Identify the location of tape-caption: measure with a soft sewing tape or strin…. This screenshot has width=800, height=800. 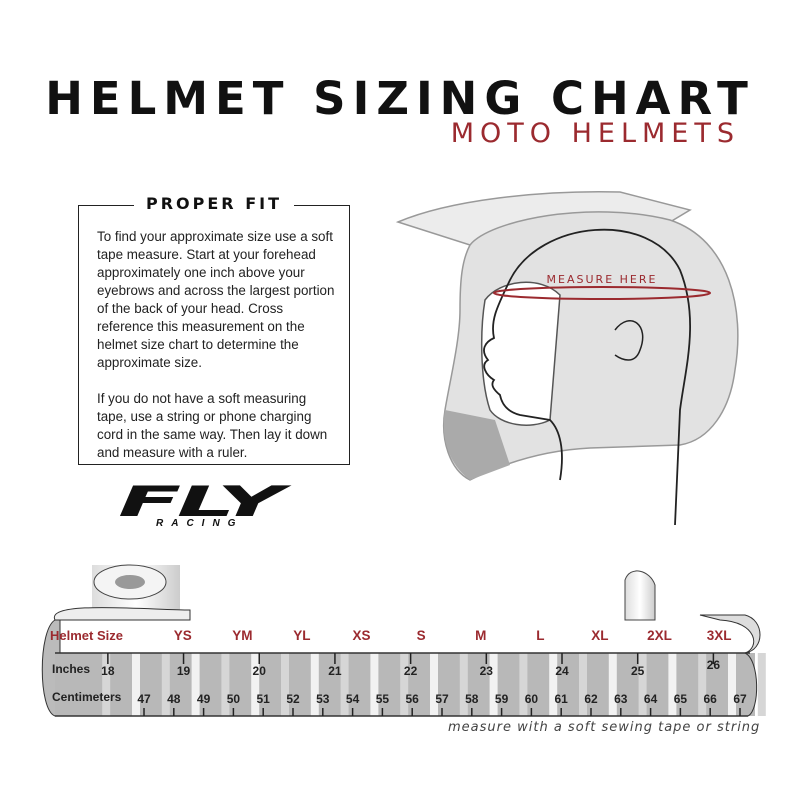
(604, 727).